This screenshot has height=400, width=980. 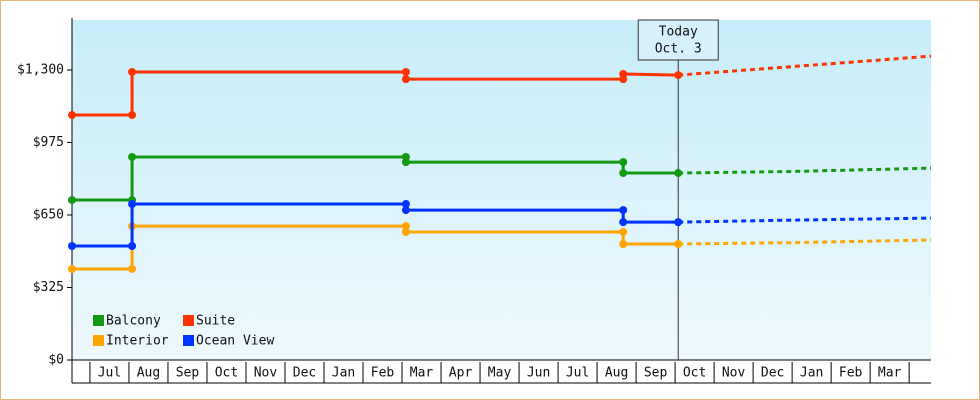 I want to click on legend-label: Suite, so click(x=215, y=321).